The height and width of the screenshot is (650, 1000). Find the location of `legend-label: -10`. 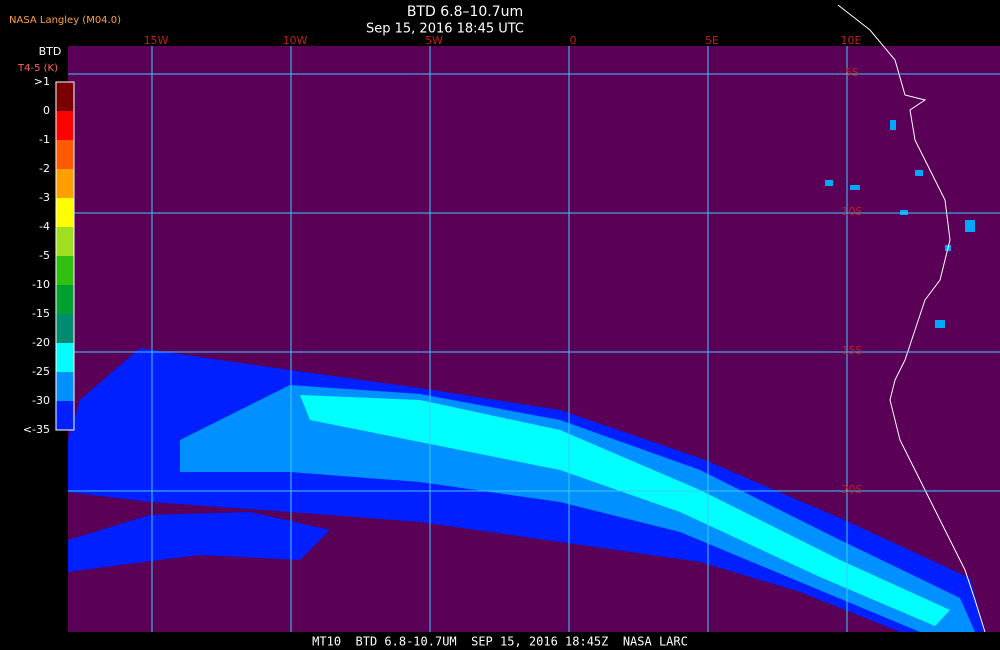

legend-label: -10 is located at coordinates (41, 284).